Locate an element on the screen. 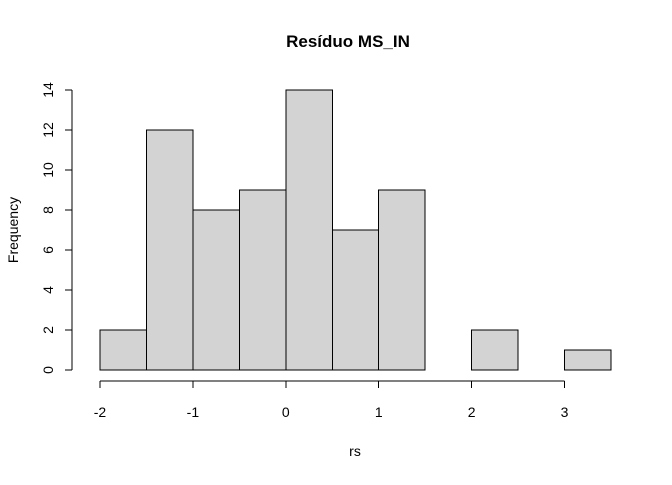 Image resolution: width=672 pixels, height=485 pixels. y-tick-label: 4 is located at coordinates (48, 290).